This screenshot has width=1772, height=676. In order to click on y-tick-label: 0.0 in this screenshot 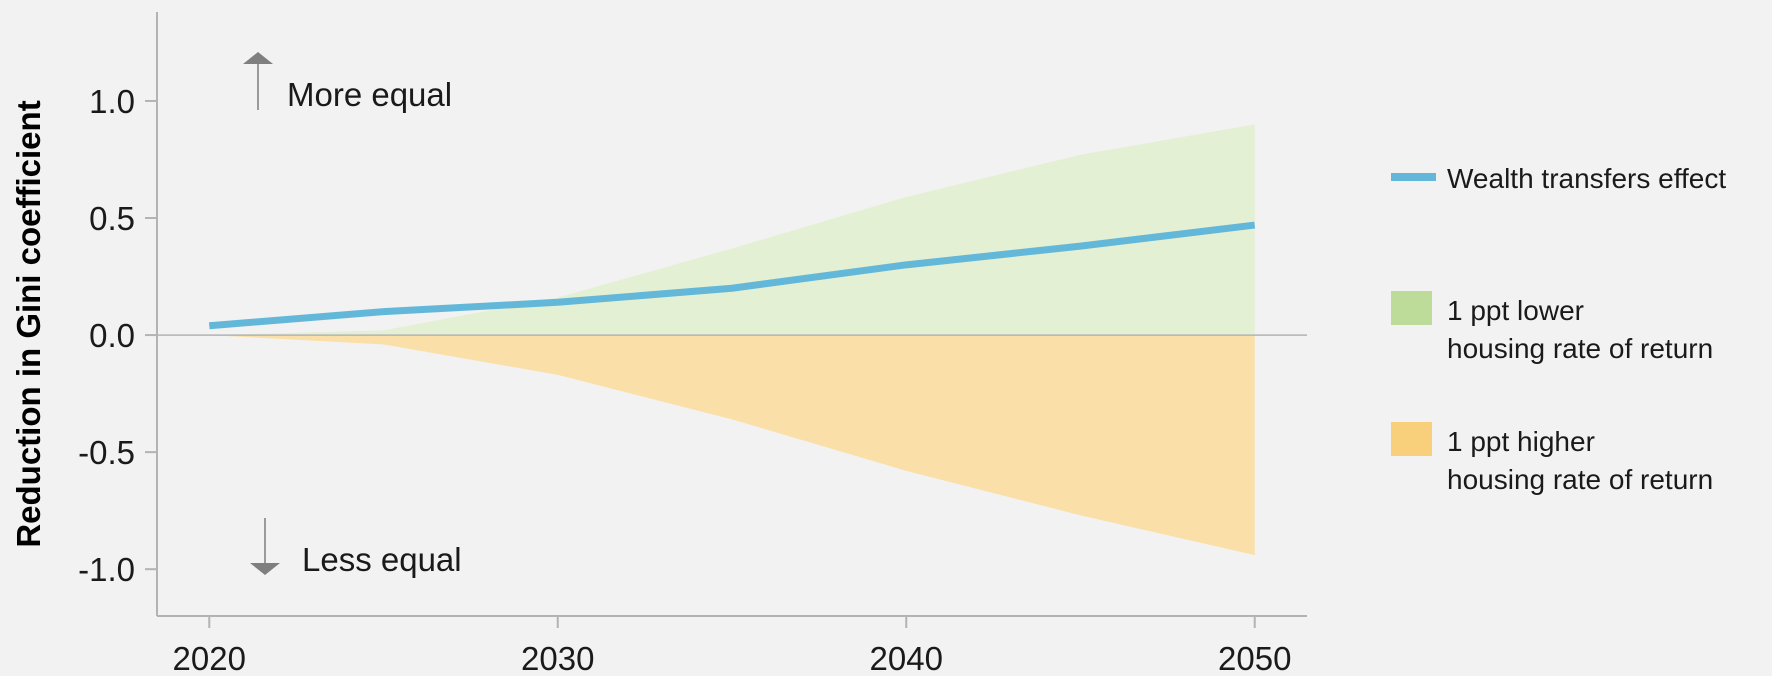, I will do `click(112, 335)`.